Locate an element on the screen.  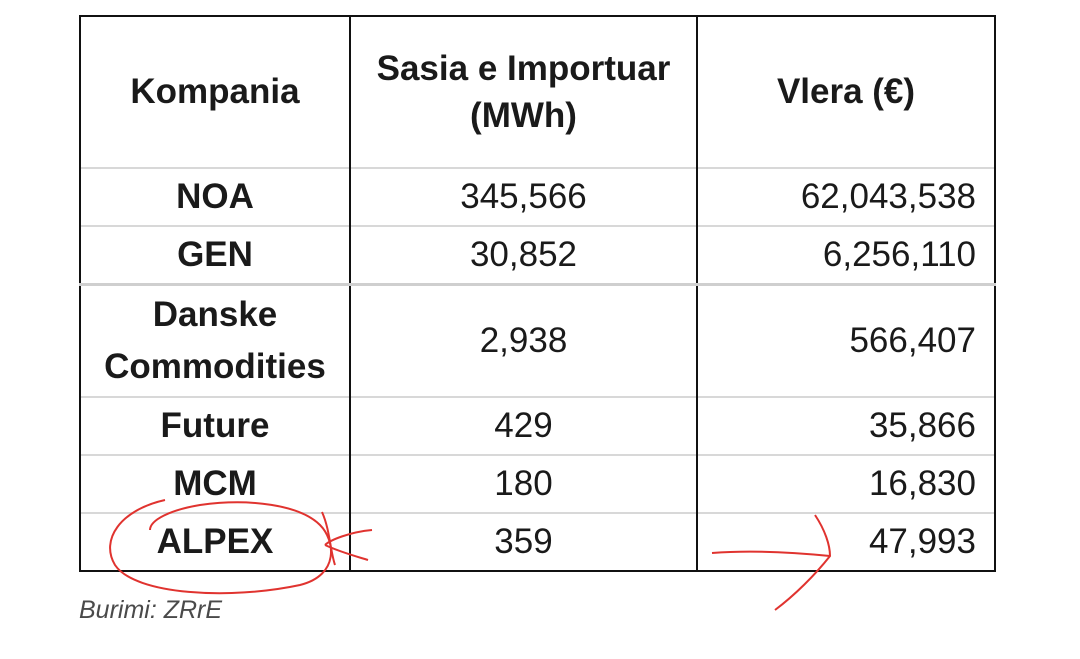
value-cell: 6,256,110 is located at coordinates (846, 255).